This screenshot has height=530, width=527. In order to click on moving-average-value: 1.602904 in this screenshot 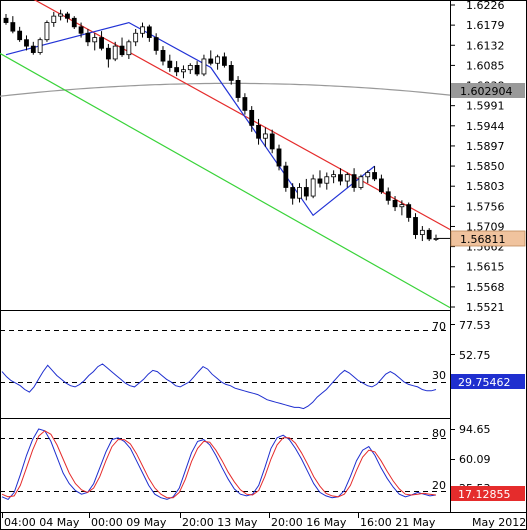, I will do `click(486, 91)`.